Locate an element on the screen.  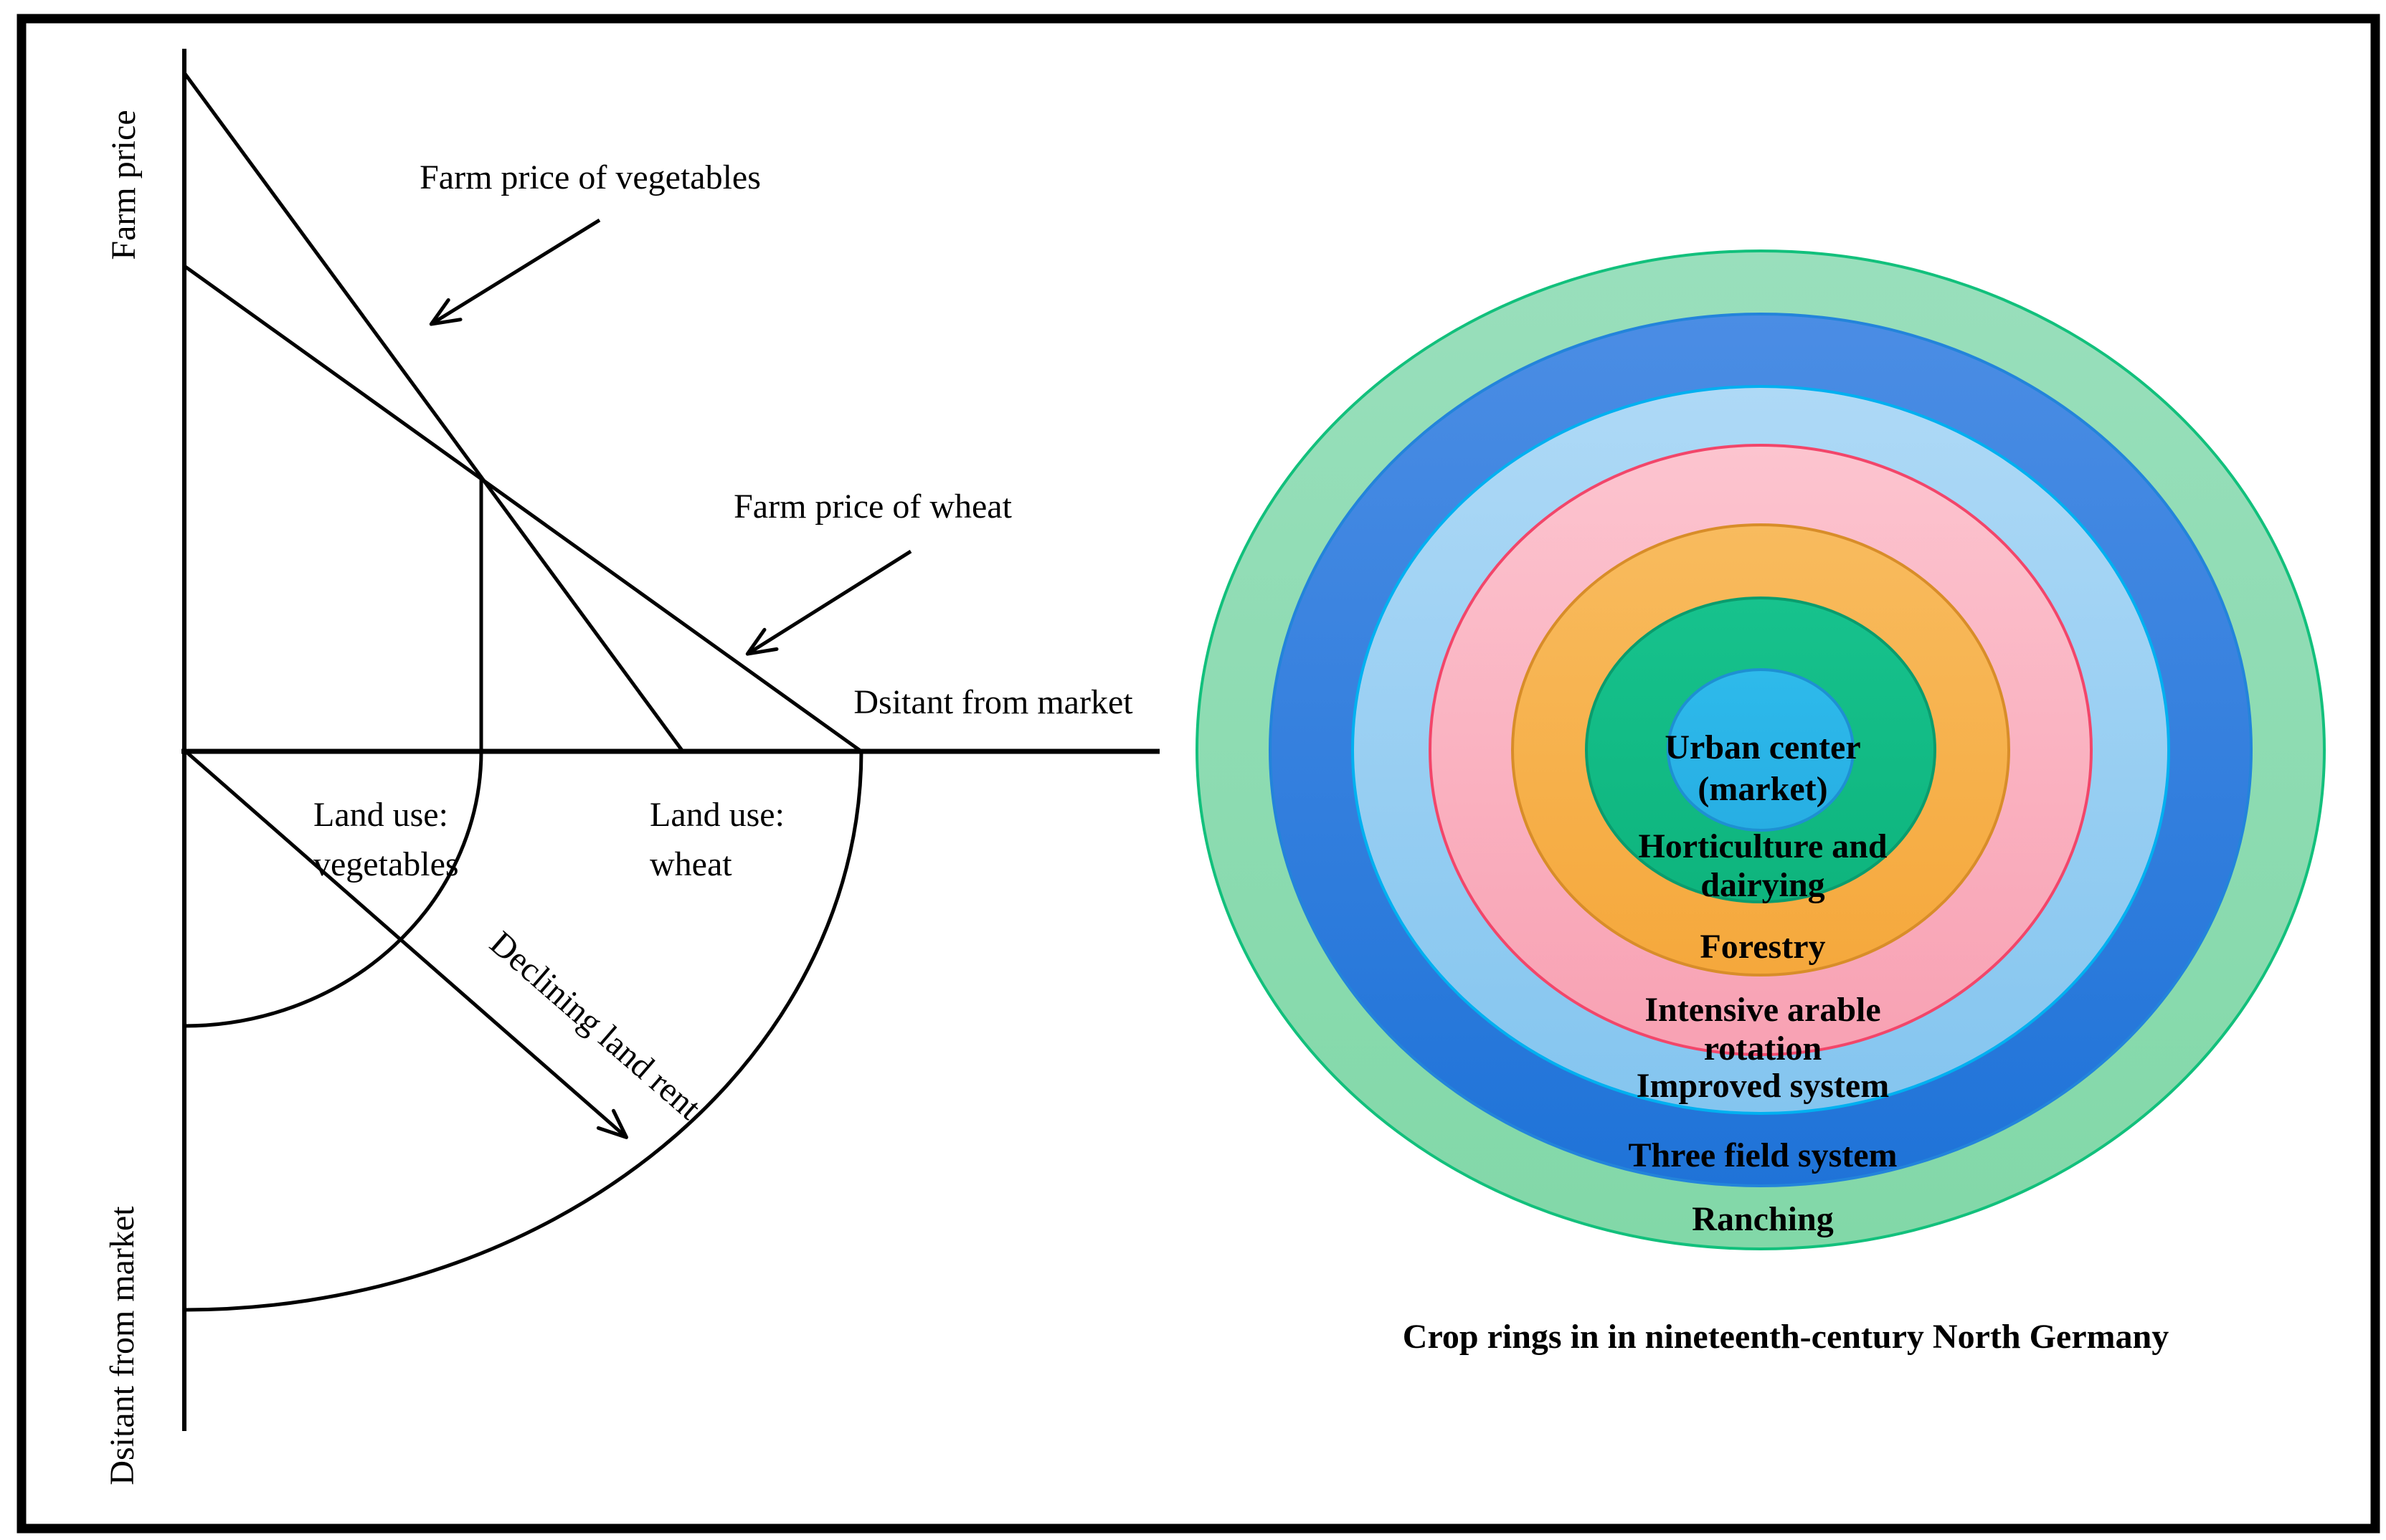
label-horticulture-line2: dairying is located at coordinates (1762, 885).